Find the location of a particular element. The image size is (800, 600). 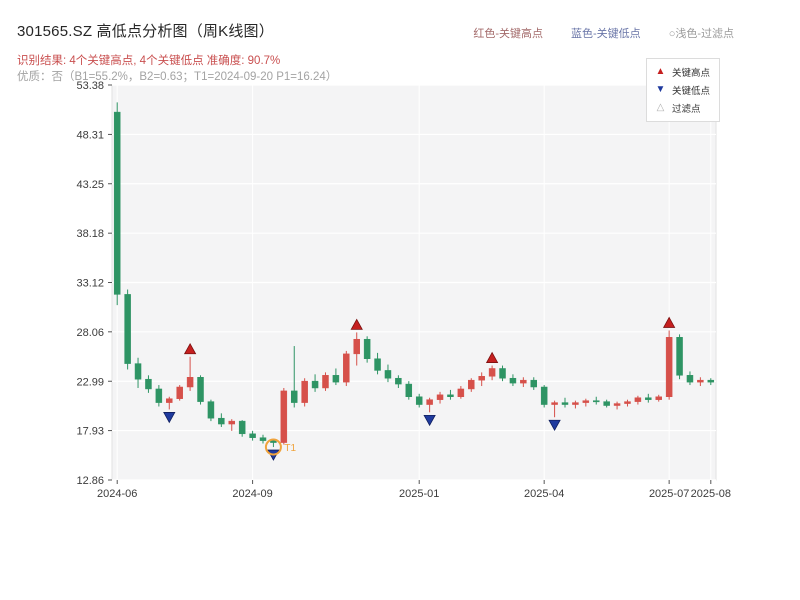

svg-text: T1 is located at coordinates (290, 448).